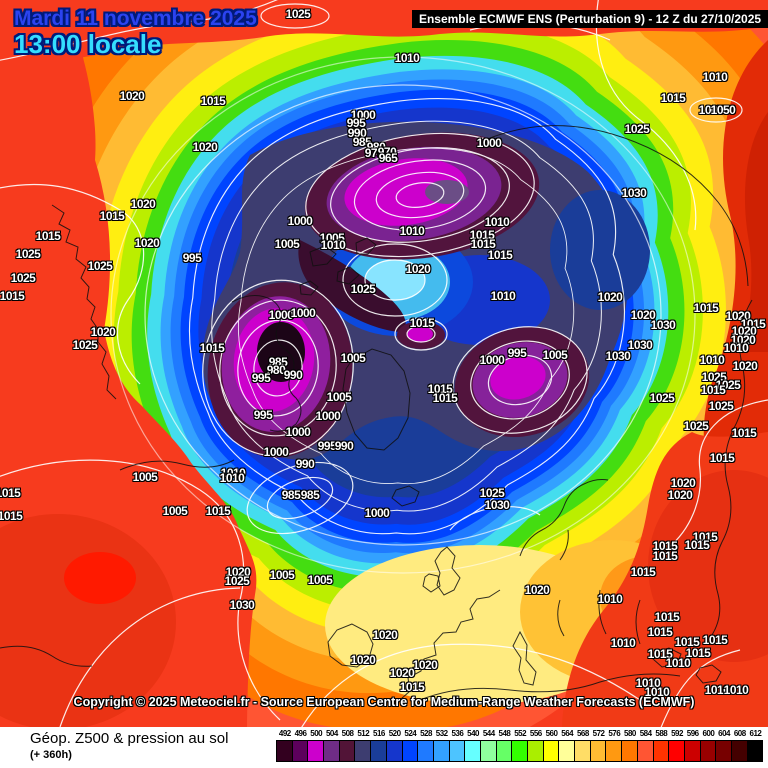 This screenshot has height=768, width=768. What do you see at coordinates (457, 733) in the screenshot?
I see `legend-value: 536` at bounding box center [457, 733].